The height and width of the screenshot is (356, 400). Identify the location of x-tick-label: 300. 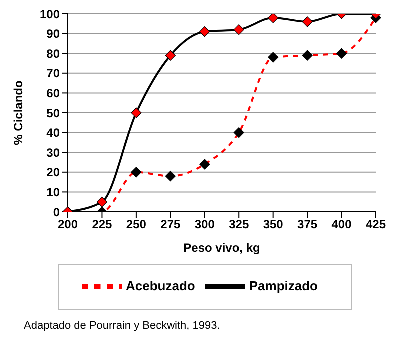
(205, 225).